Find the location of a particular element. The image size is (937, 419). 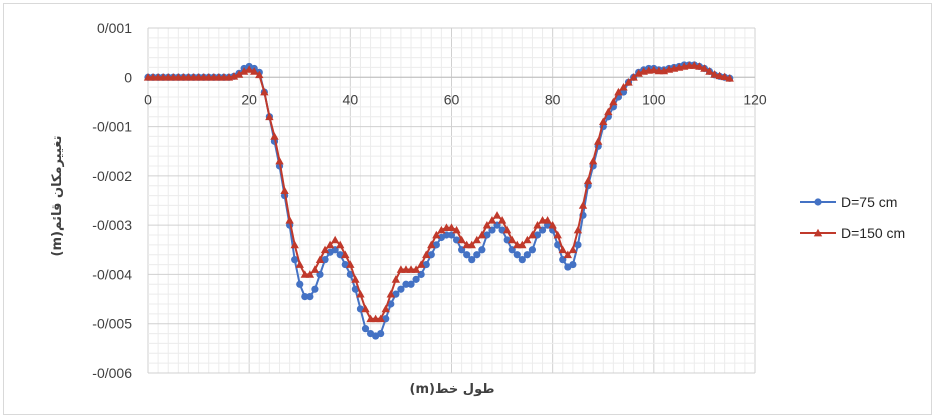

legend-item: D=150 cm is located at coordinates (852, 233).